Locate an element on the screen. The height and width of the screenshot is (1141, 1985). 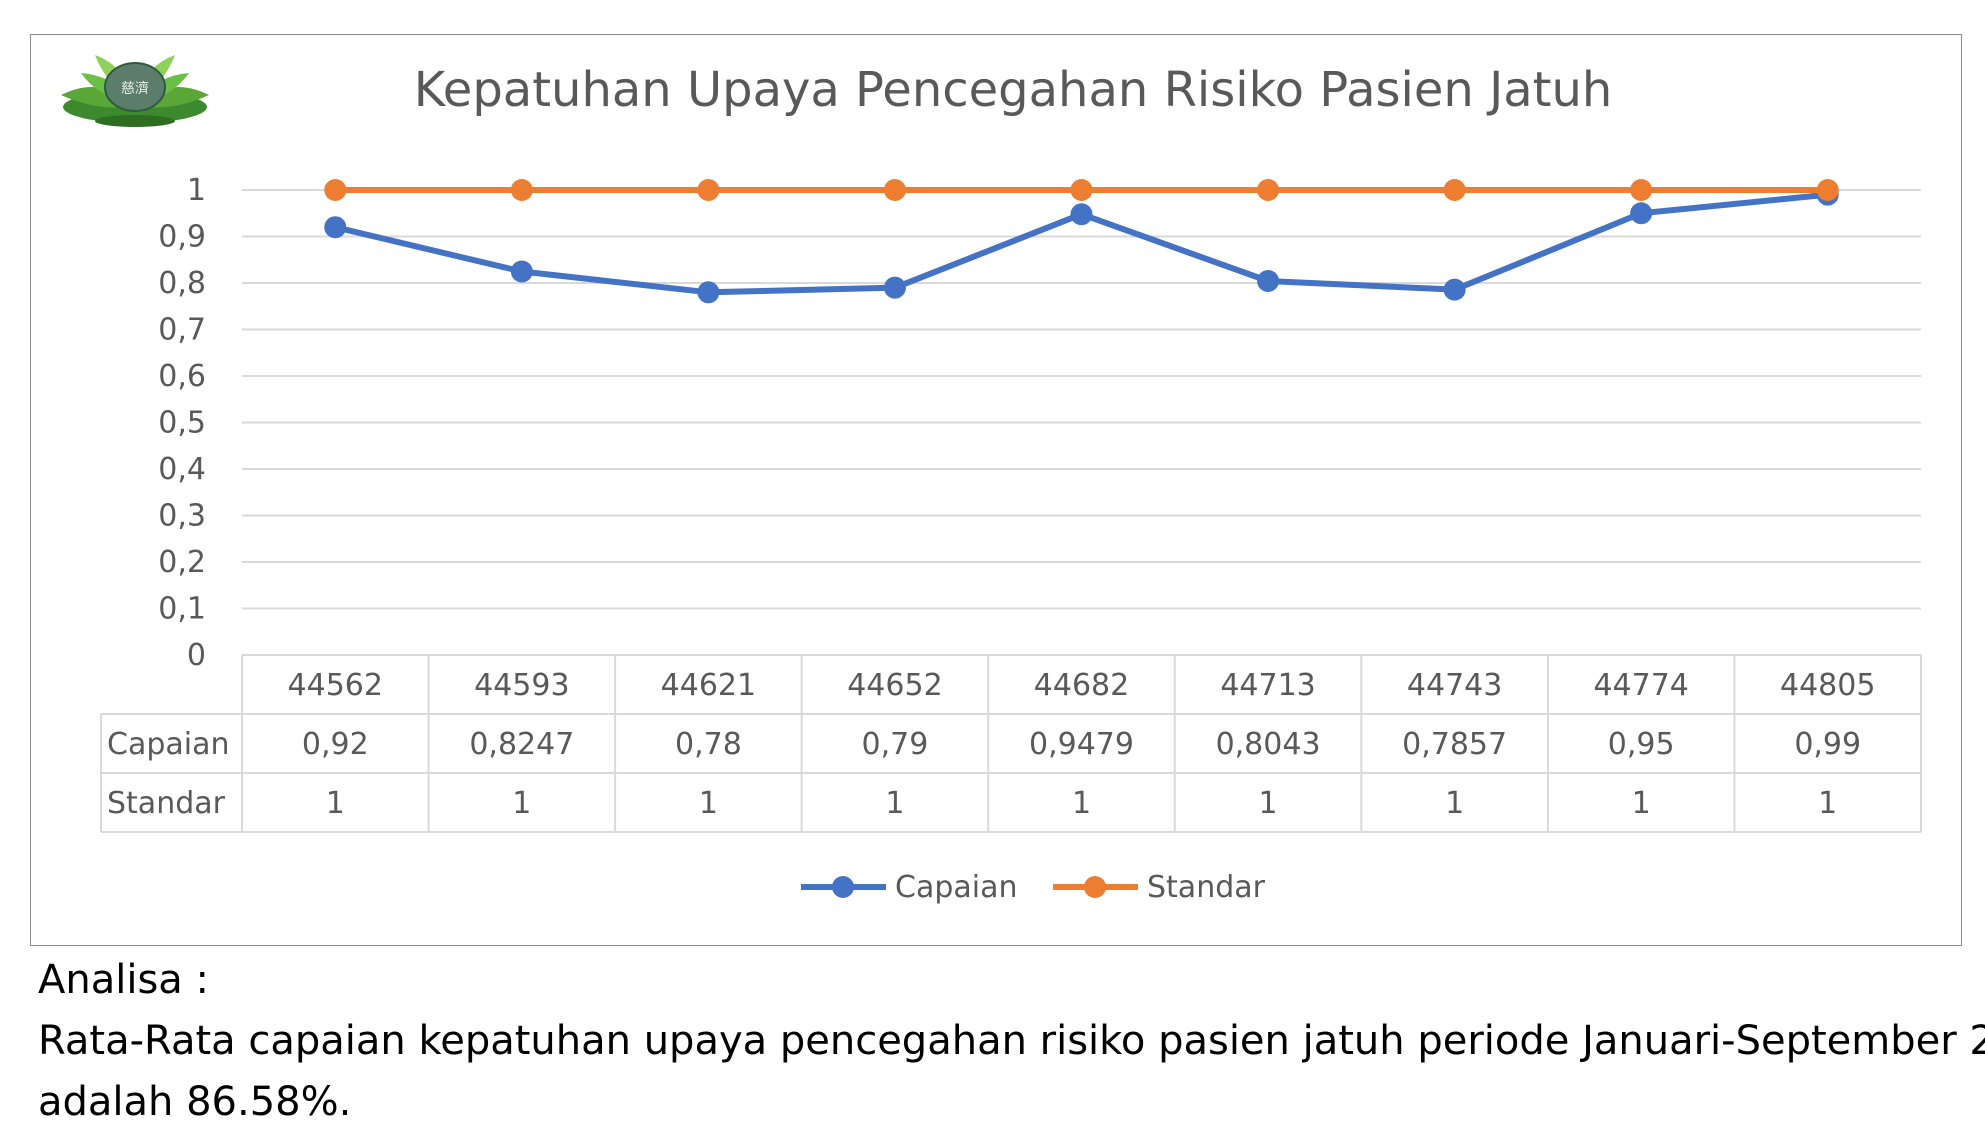
table-cell-value: 0,78 is located at coordinates (708, 744).